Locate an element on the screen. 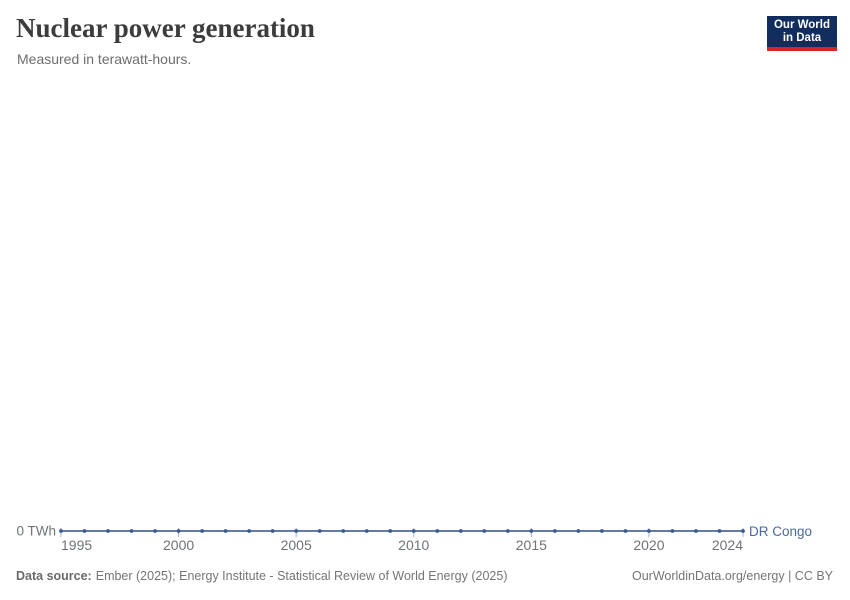  chart-subtitle: Measured in terawatt-hours. is located at coordinates (104, 59).